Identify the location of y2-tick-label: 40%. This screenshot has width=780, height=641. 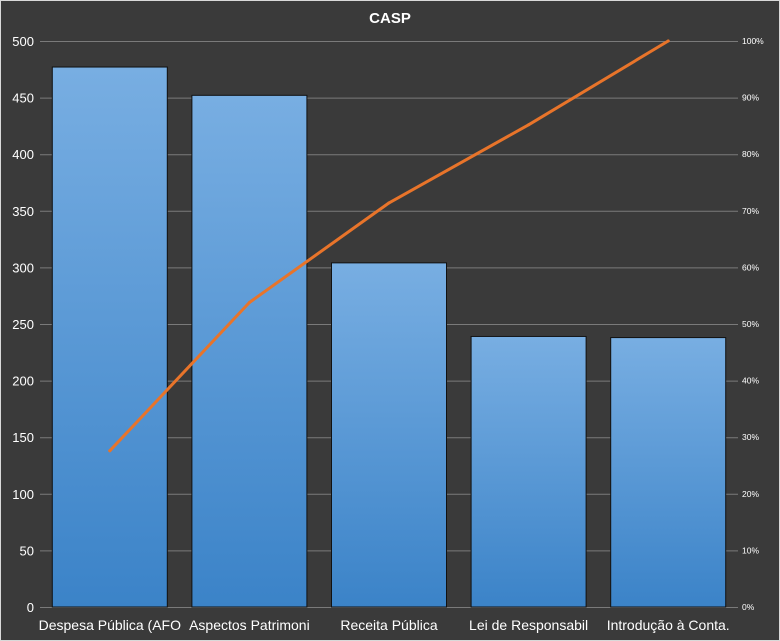
(750, 381).